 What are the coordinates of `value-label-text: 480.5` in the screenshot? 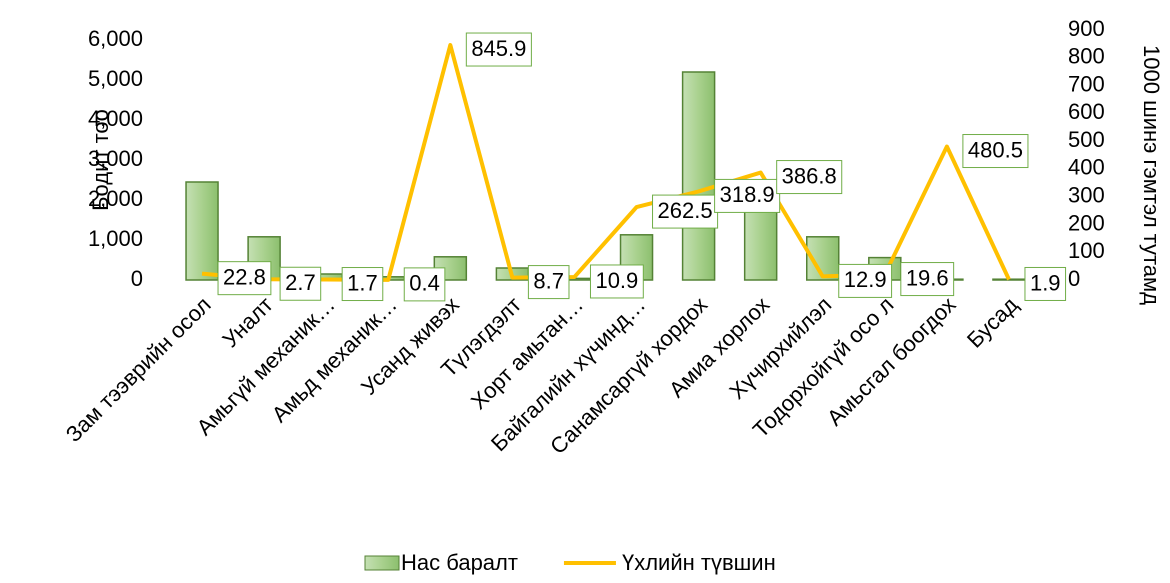 It's located at (995, 149).